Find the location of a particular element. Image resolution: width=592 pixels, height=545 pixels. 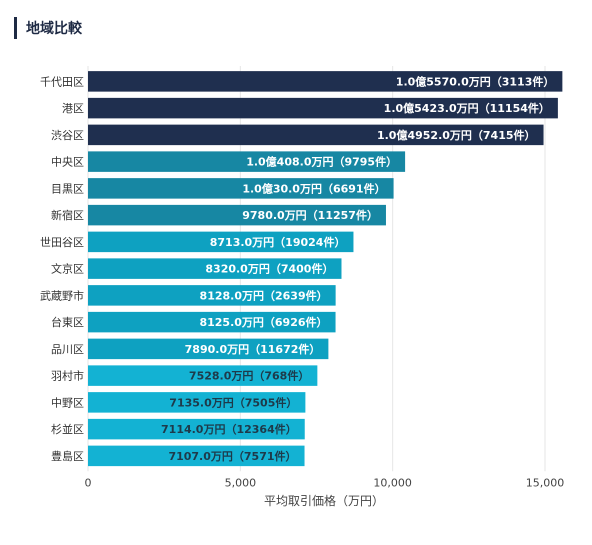

category-label: 渋谷区 is located at coordinates (67, 135).